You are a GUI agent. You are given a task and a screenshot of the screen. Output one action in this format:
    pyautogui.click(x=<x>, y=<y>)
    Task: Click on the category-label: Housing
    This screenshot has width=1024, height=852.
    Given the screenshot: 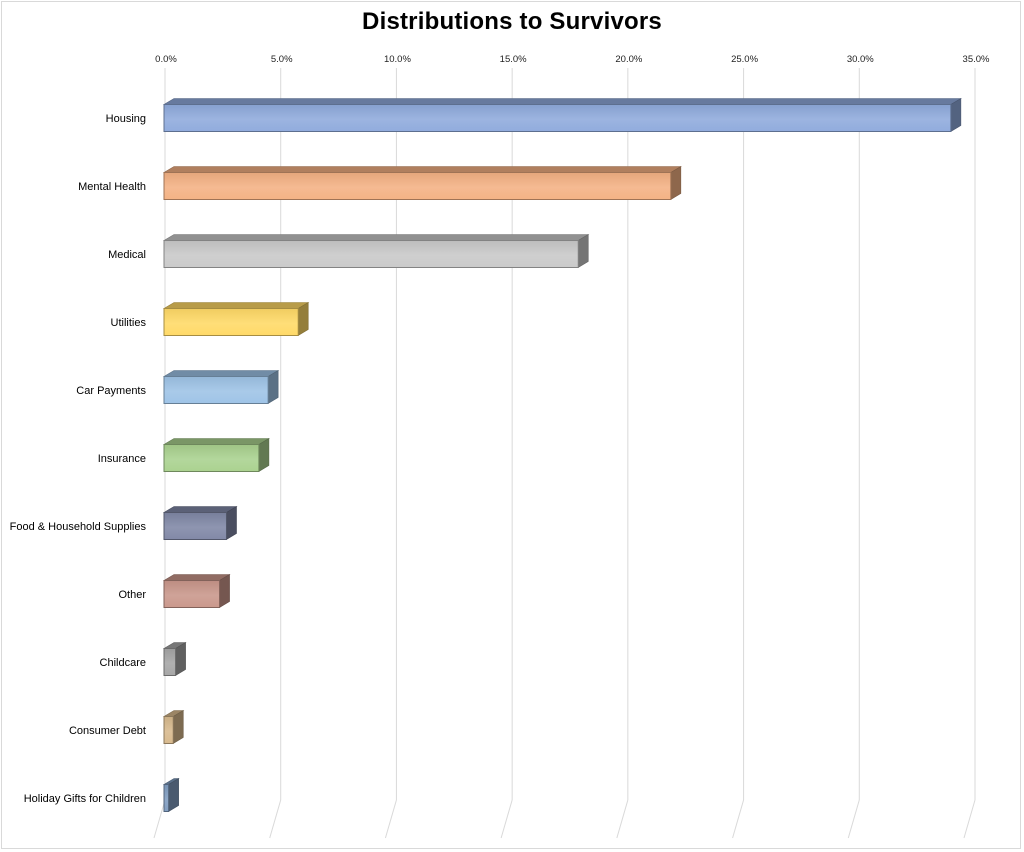 What is the action you would take?
    pyautogui.click(x=126, y=119)
    